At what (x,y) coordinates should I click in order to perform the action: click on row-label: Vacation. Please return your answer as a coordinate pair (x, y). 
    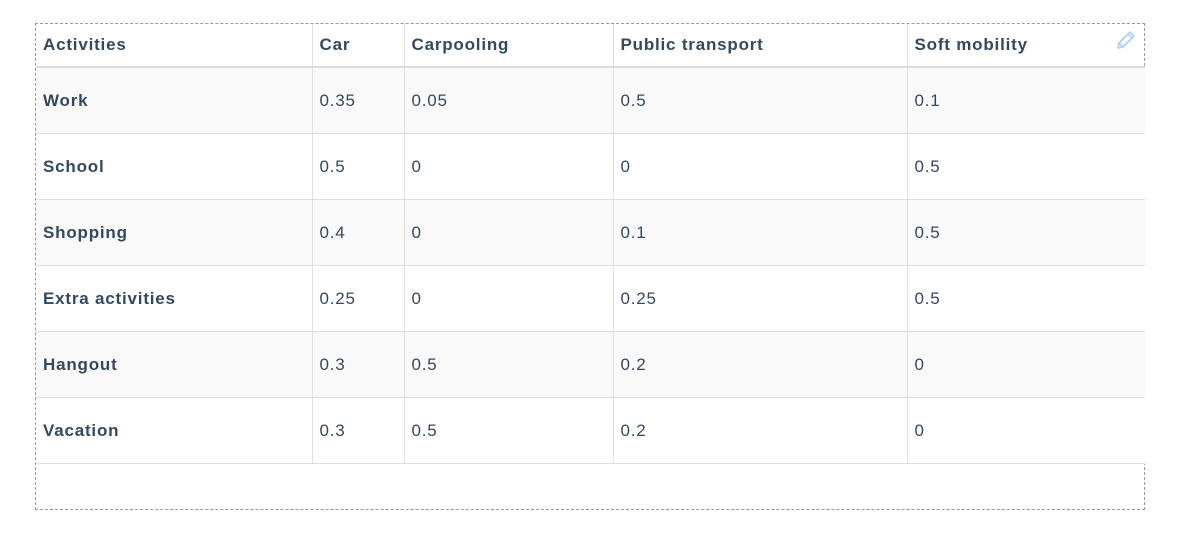
    Looking at the image, I should click on (174, 430).